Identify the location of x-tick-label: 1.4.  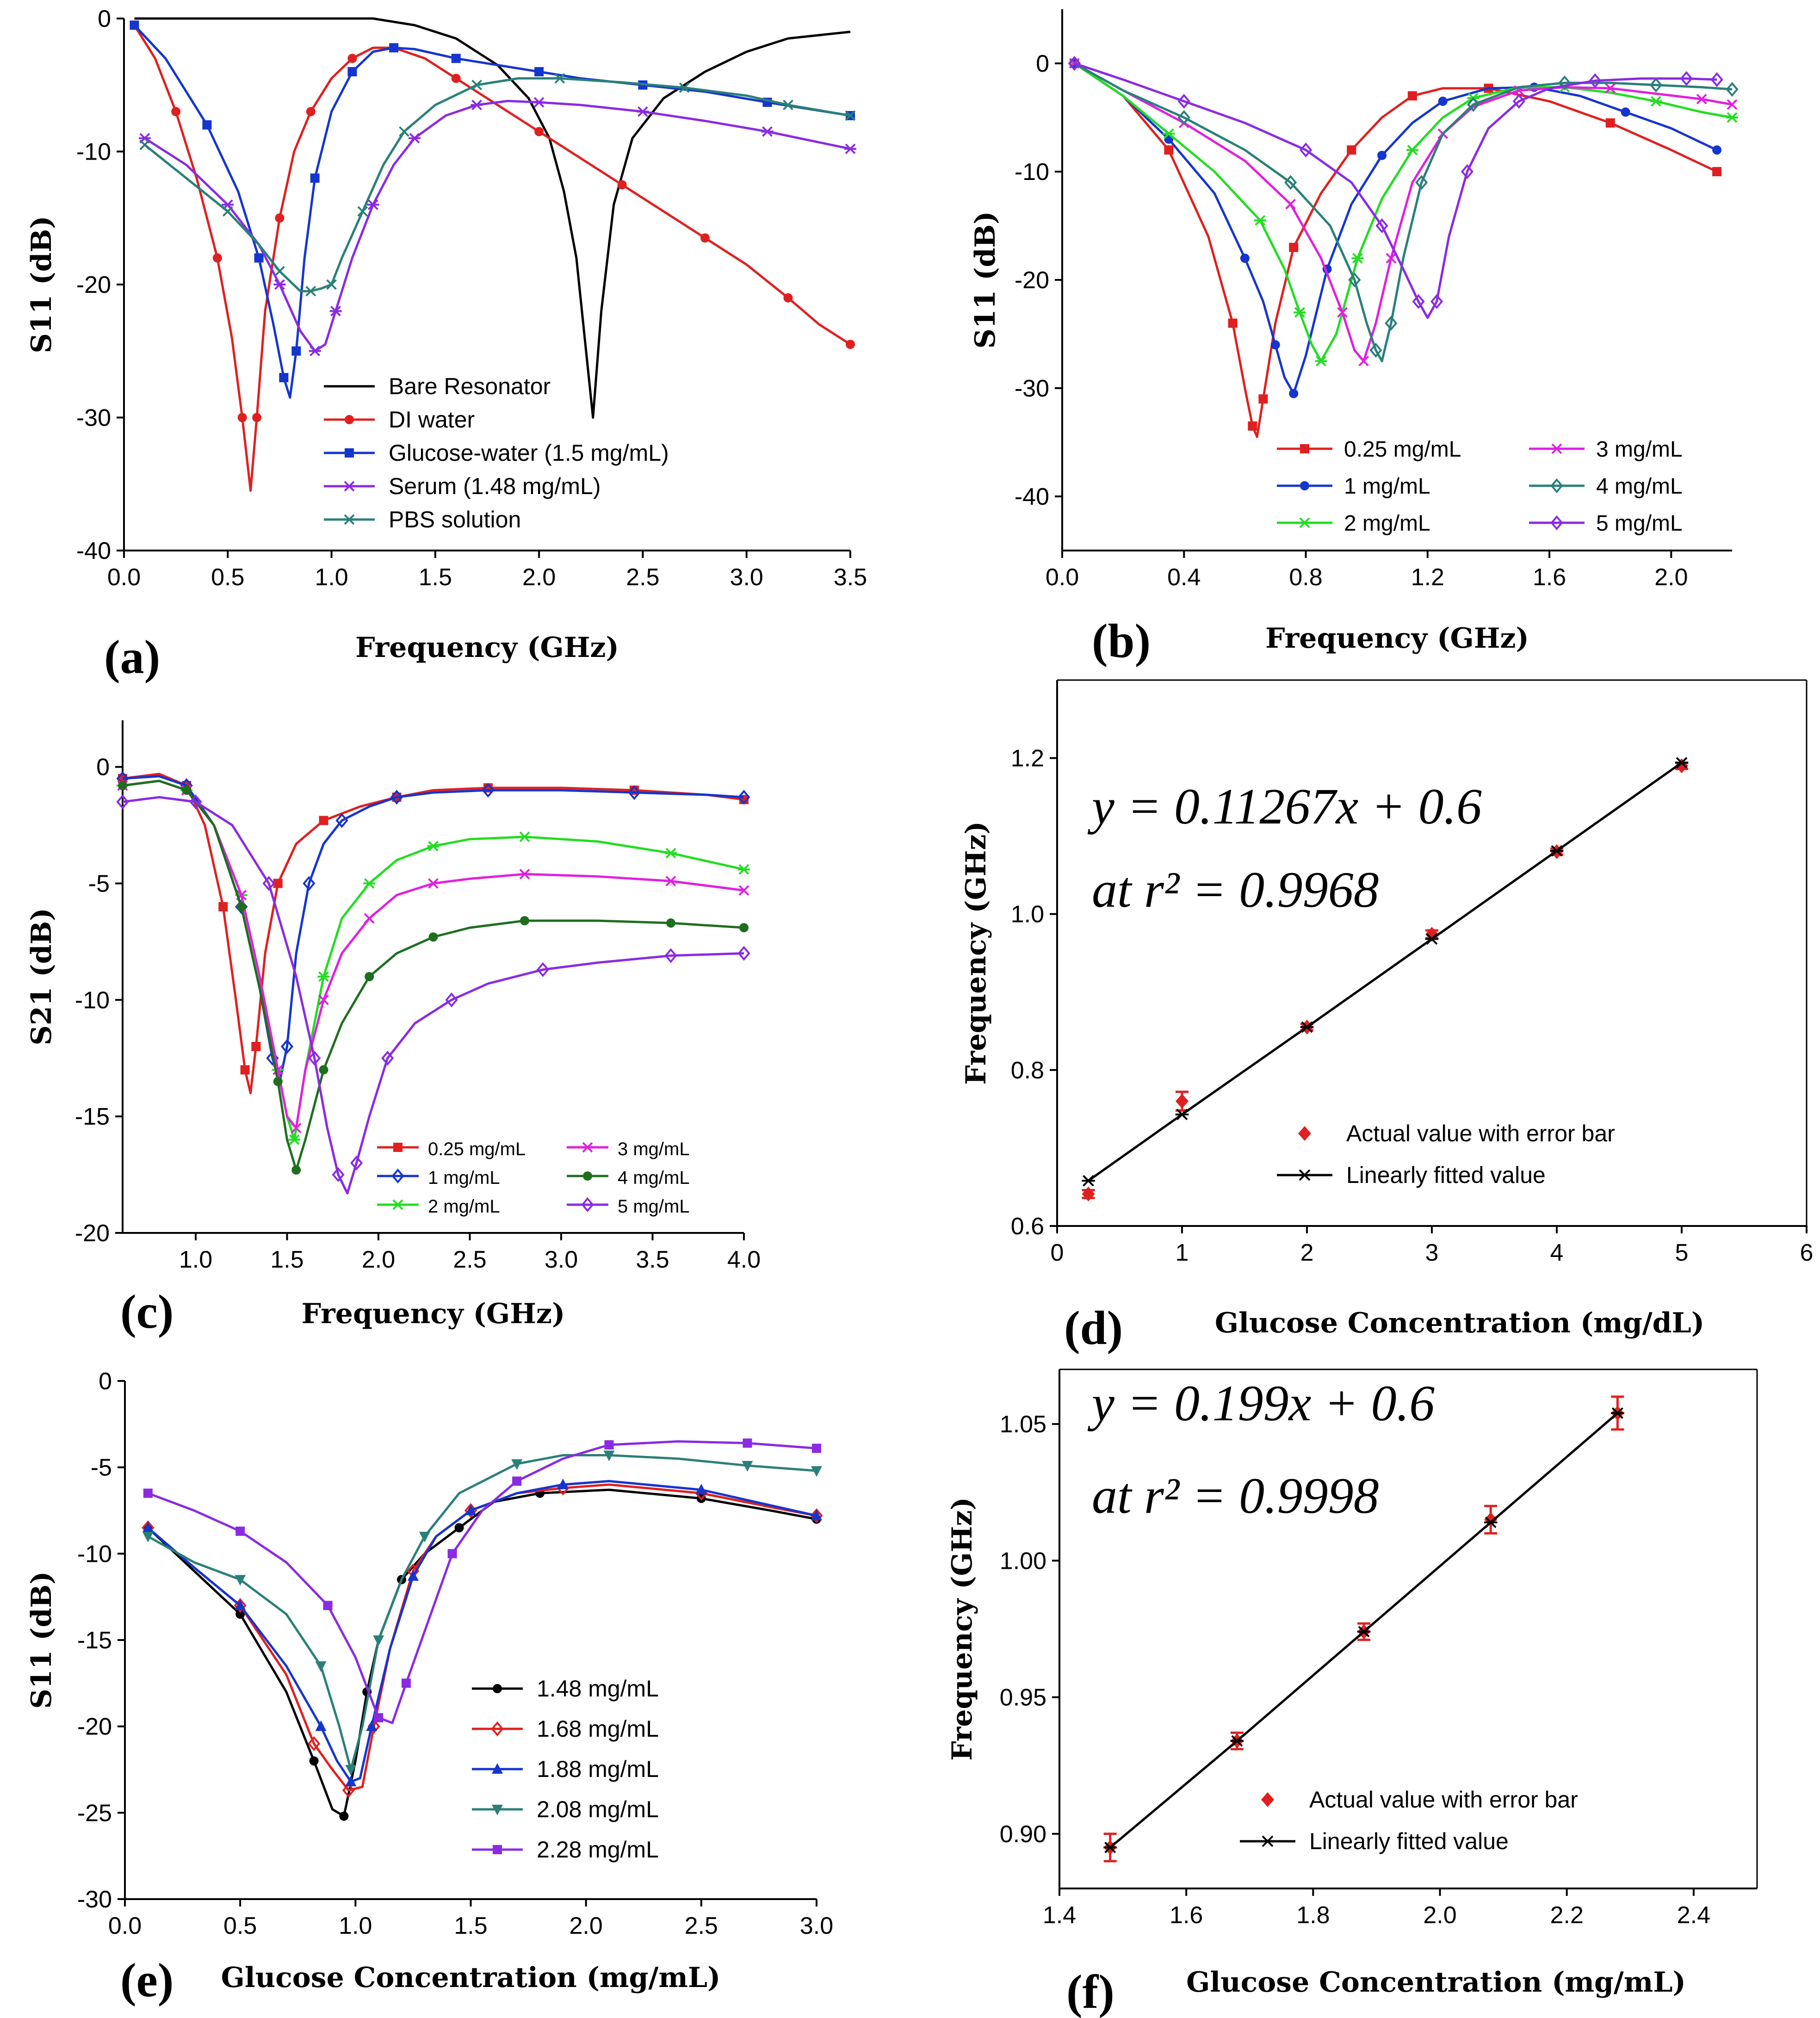
(1059, 1916).